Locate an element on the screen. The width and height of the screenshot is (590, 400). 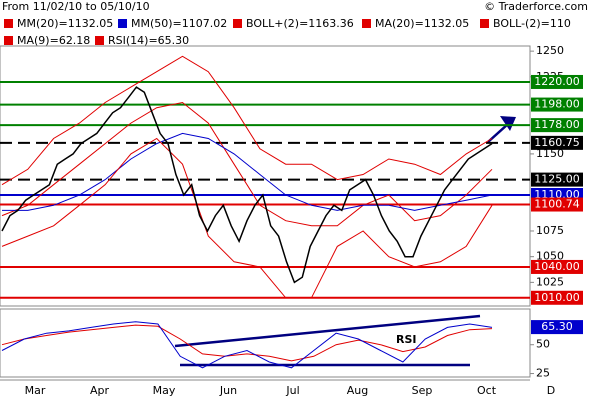
level-label: 1040.00 is located at coordinates (557, 266).